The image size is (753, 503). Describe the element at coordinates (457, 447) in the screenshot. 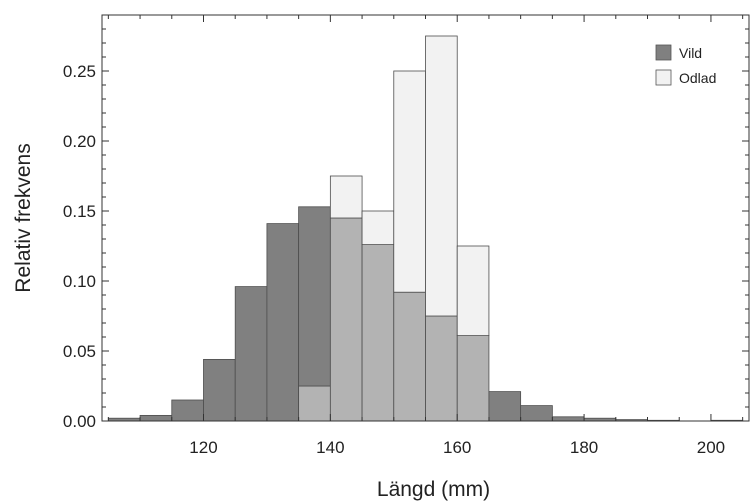

I see `x-tick-label: 160` at that location.